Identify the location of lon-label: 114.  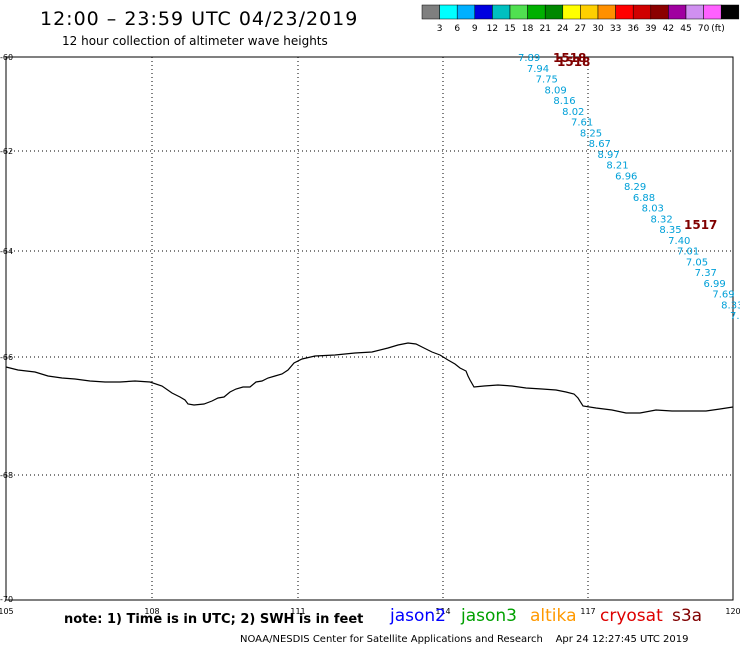
(442, 611).